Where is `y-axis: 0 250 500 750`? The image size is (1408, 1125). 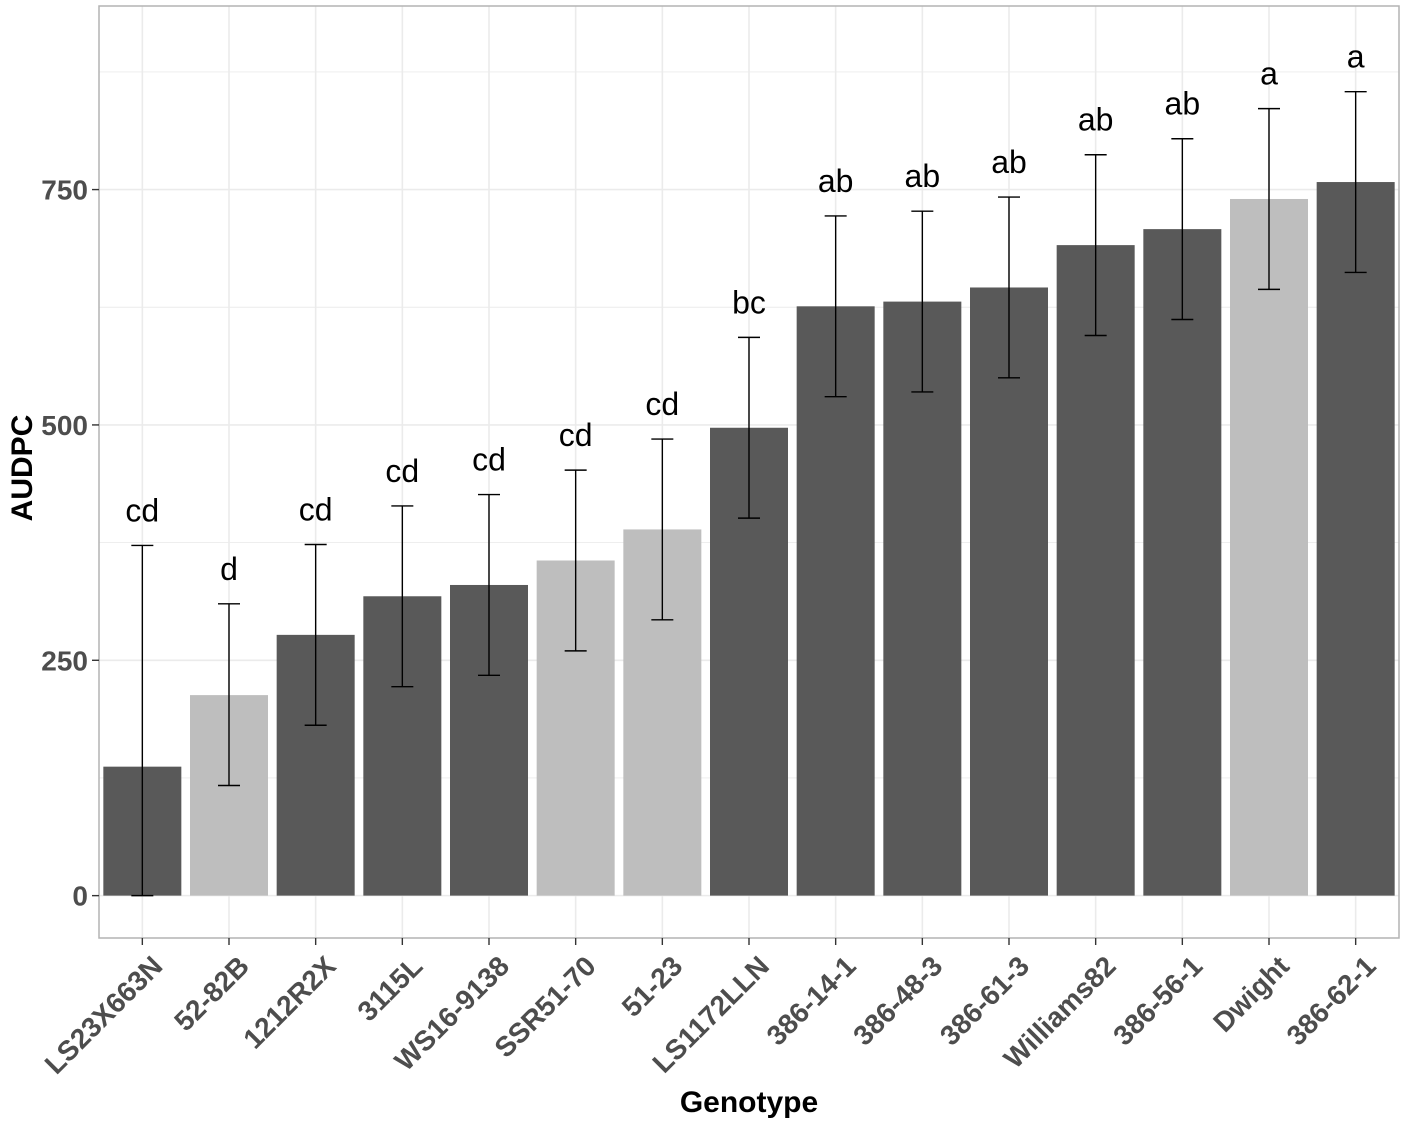
y-axis: 0 250 500 750 is located at coordinates (70, 543).